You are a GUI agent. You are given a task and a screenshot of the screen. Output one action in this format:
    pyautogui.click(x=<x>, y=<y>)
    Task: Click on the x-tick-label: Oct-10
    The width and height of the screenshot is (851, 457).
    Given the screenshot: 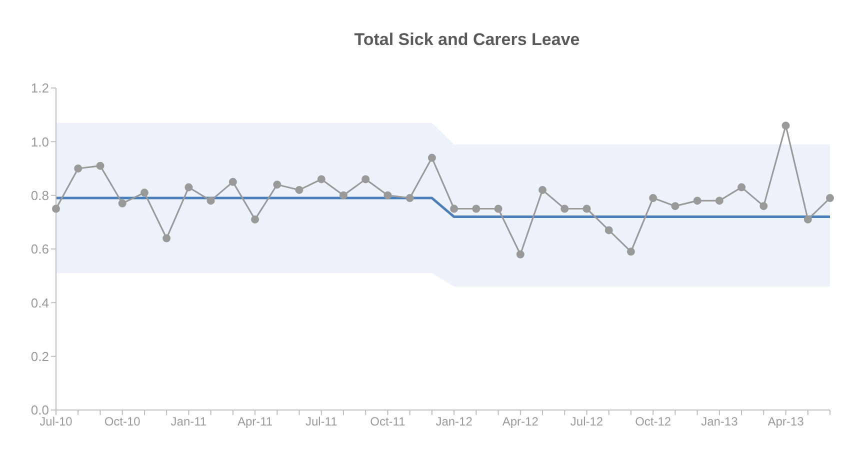 What is the action you would take?
    pyautogui.click(x=122, y=421)
    